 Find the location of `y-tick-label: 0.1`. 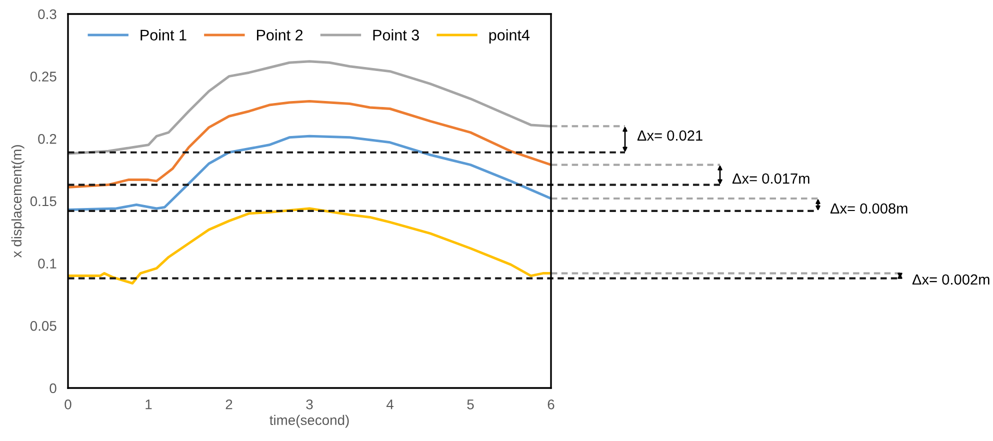

y-tick-label: 0.1 is located at coordinates (47, 263).